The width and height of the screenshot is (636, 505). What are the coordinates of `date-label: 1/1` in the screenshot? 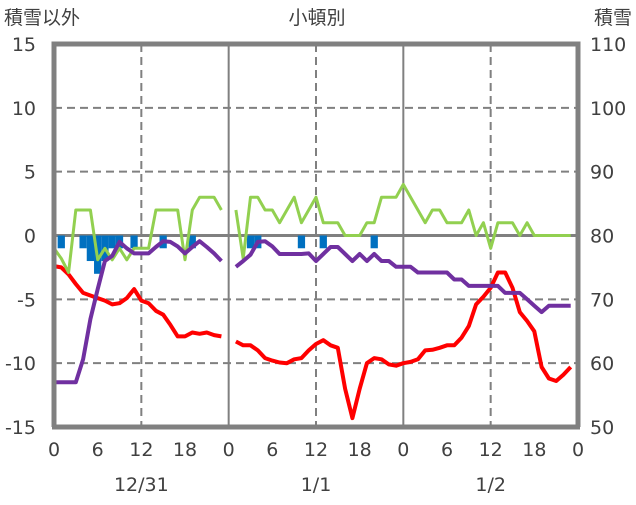 It's located at (316, 485).